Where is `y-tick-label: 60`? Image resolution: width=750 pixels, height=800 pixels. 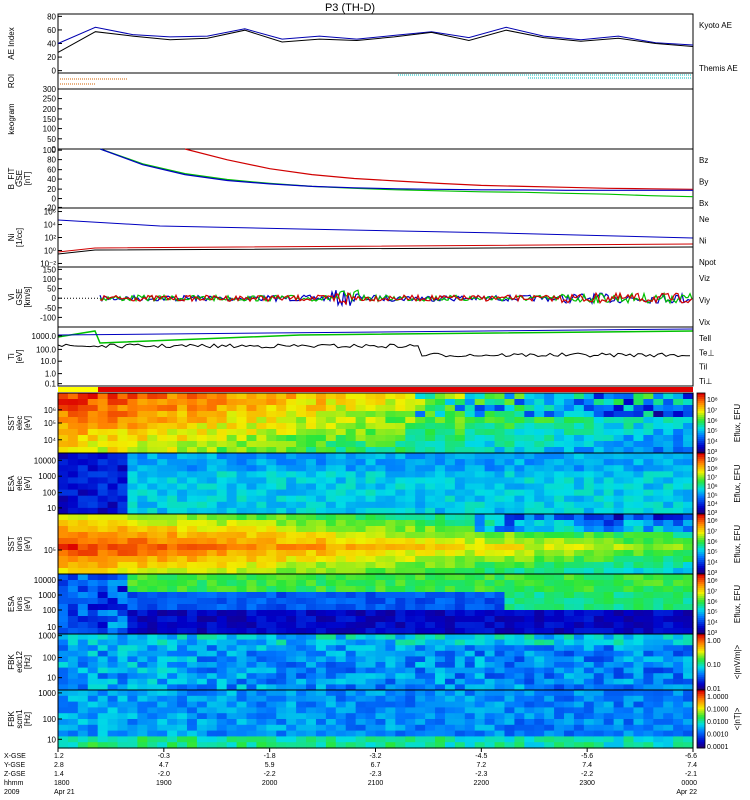
y-tick-label: 60 is located at coordinates (51, 170).